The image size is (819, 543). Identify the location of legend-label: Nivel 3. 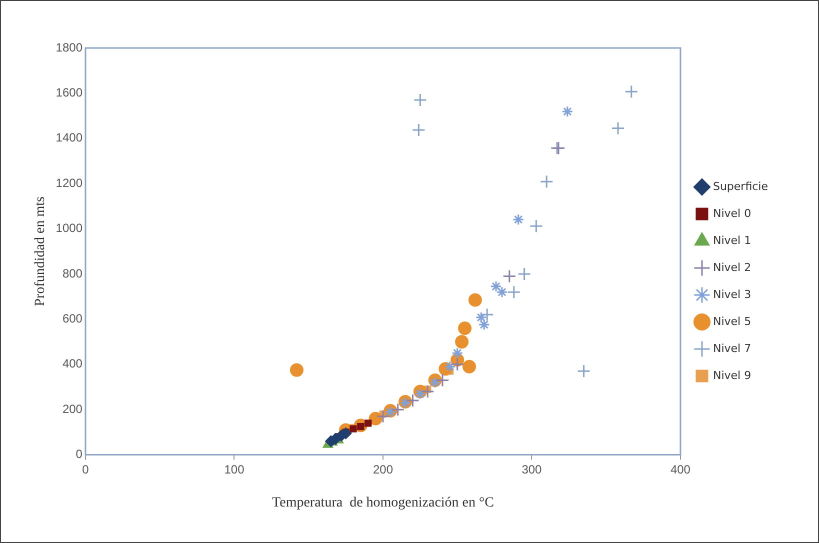
(732, 294).